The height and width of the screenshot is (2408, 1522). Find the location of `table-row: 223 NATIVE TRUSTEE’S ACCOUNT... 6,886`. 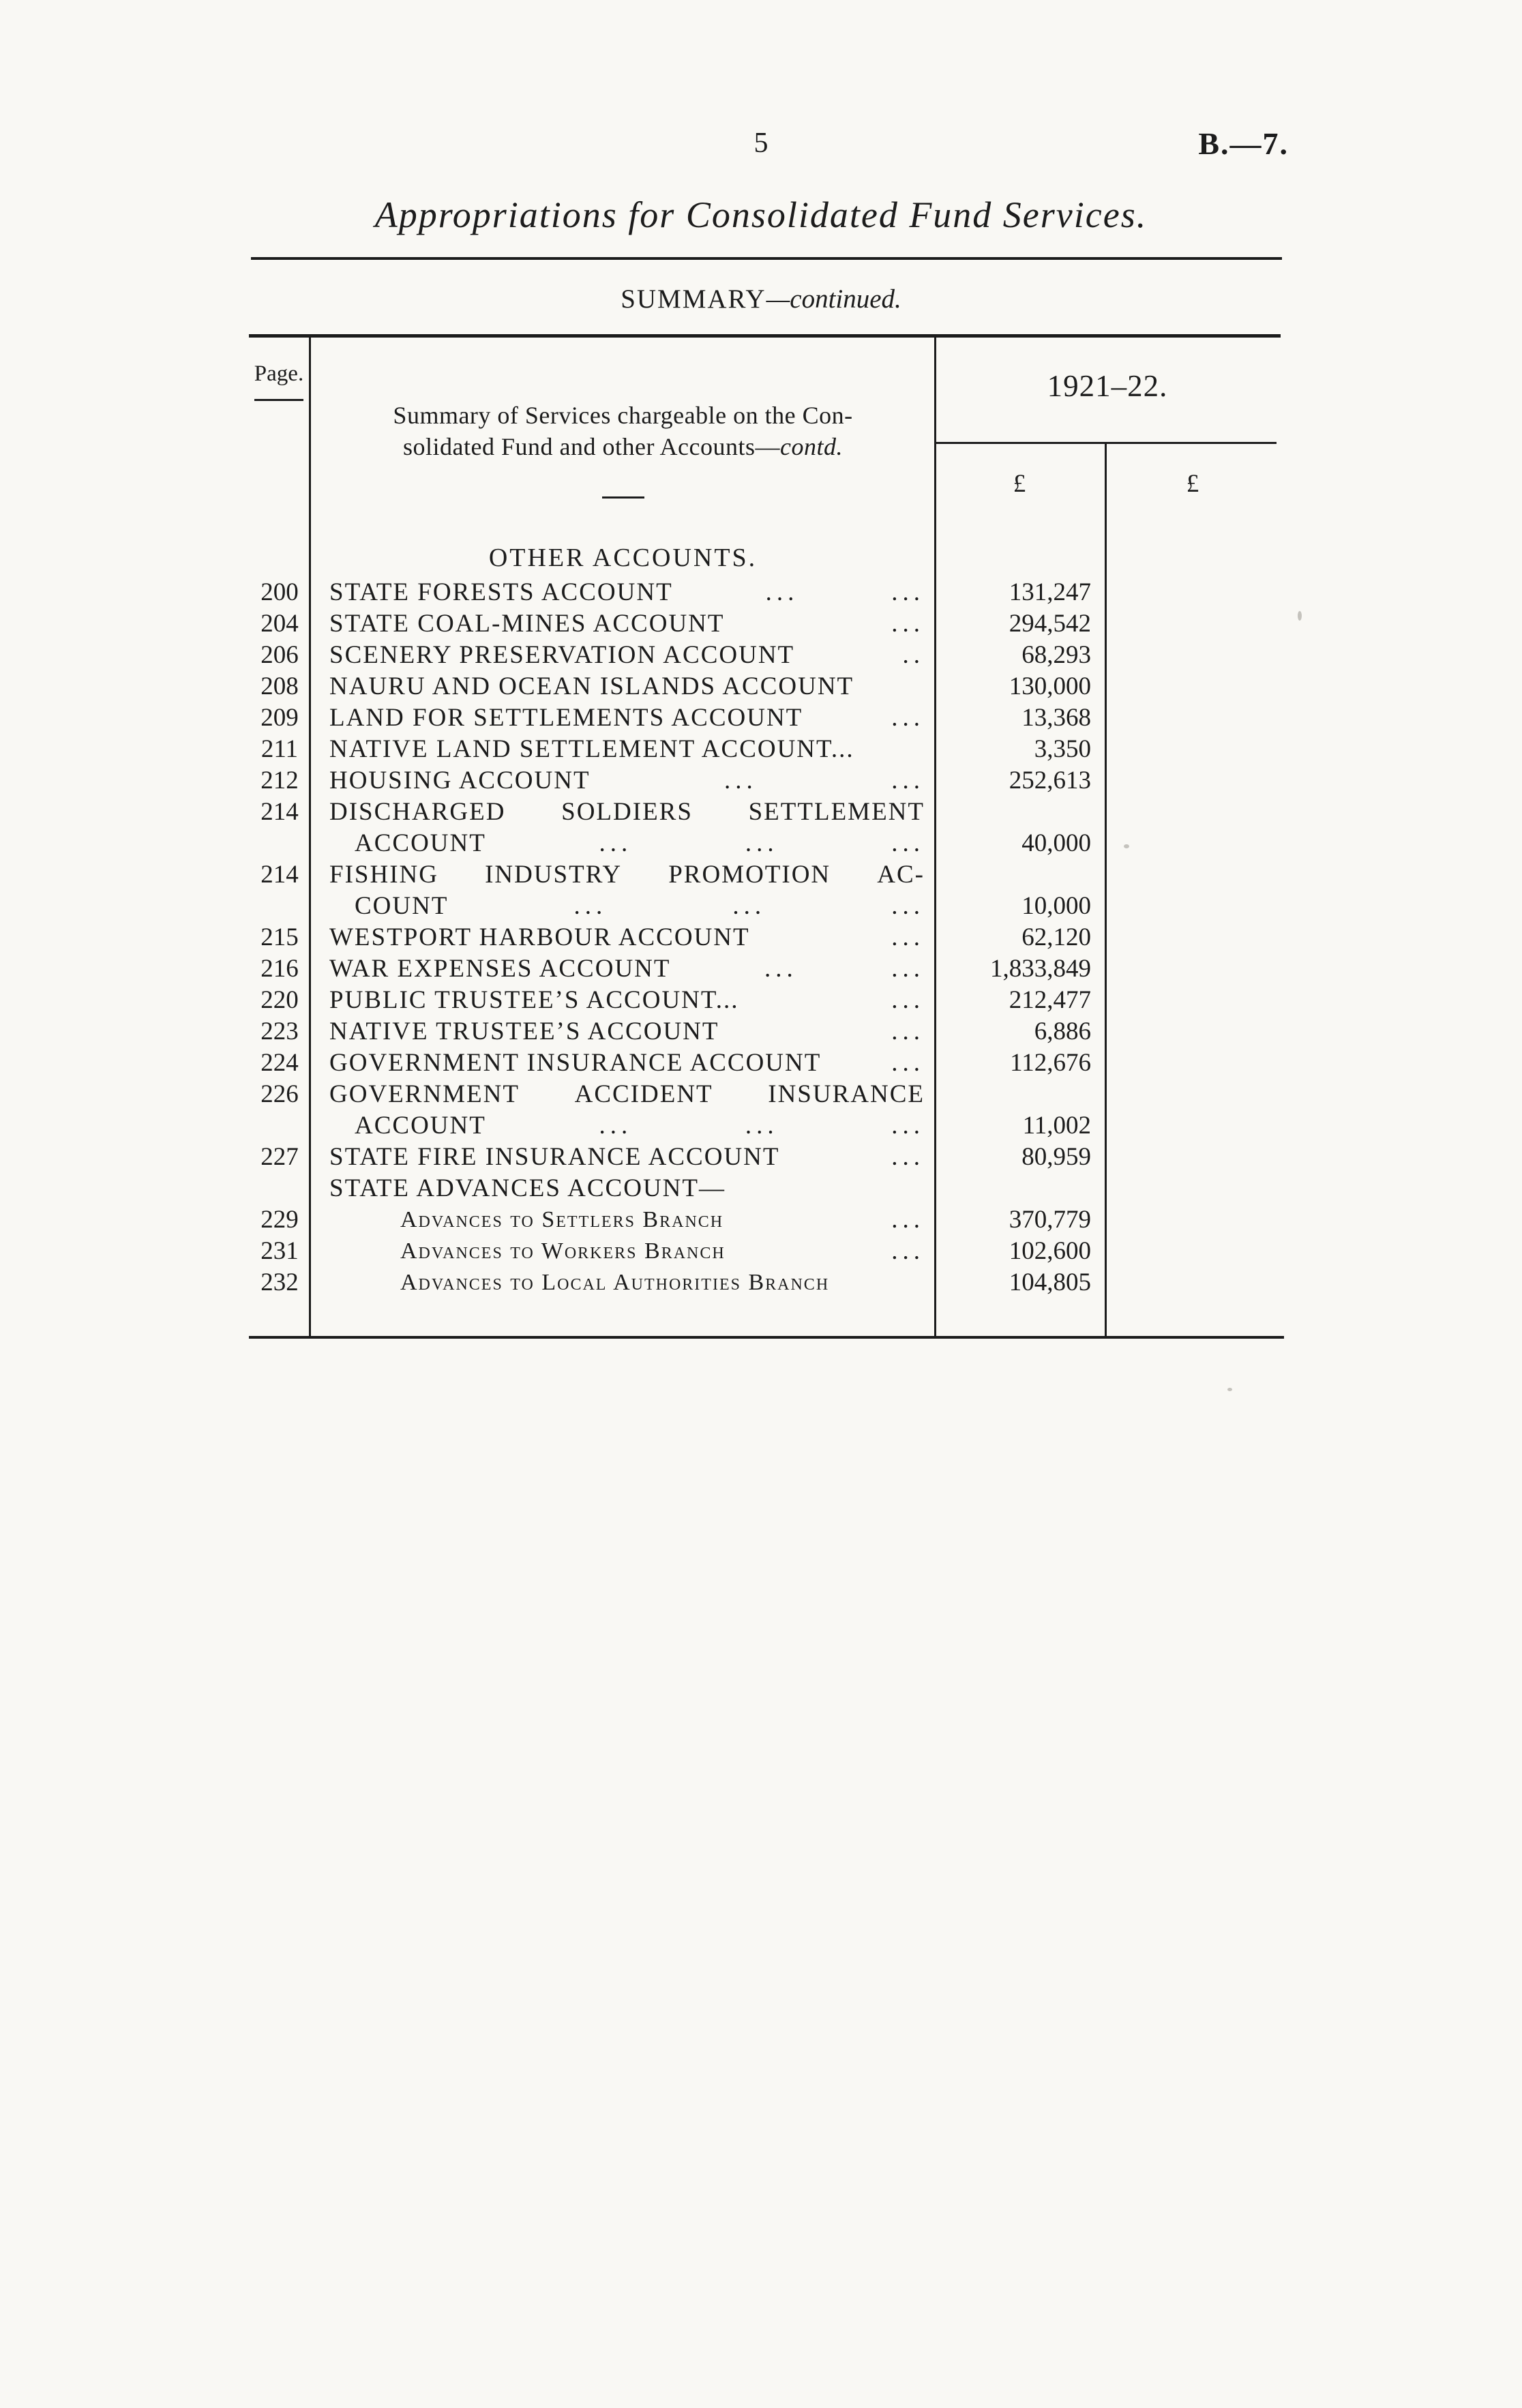

table-row: 223 NATIVE TRUSTEE’S ACCOUNT... 6,886 is located at coordinates (765, 1031).